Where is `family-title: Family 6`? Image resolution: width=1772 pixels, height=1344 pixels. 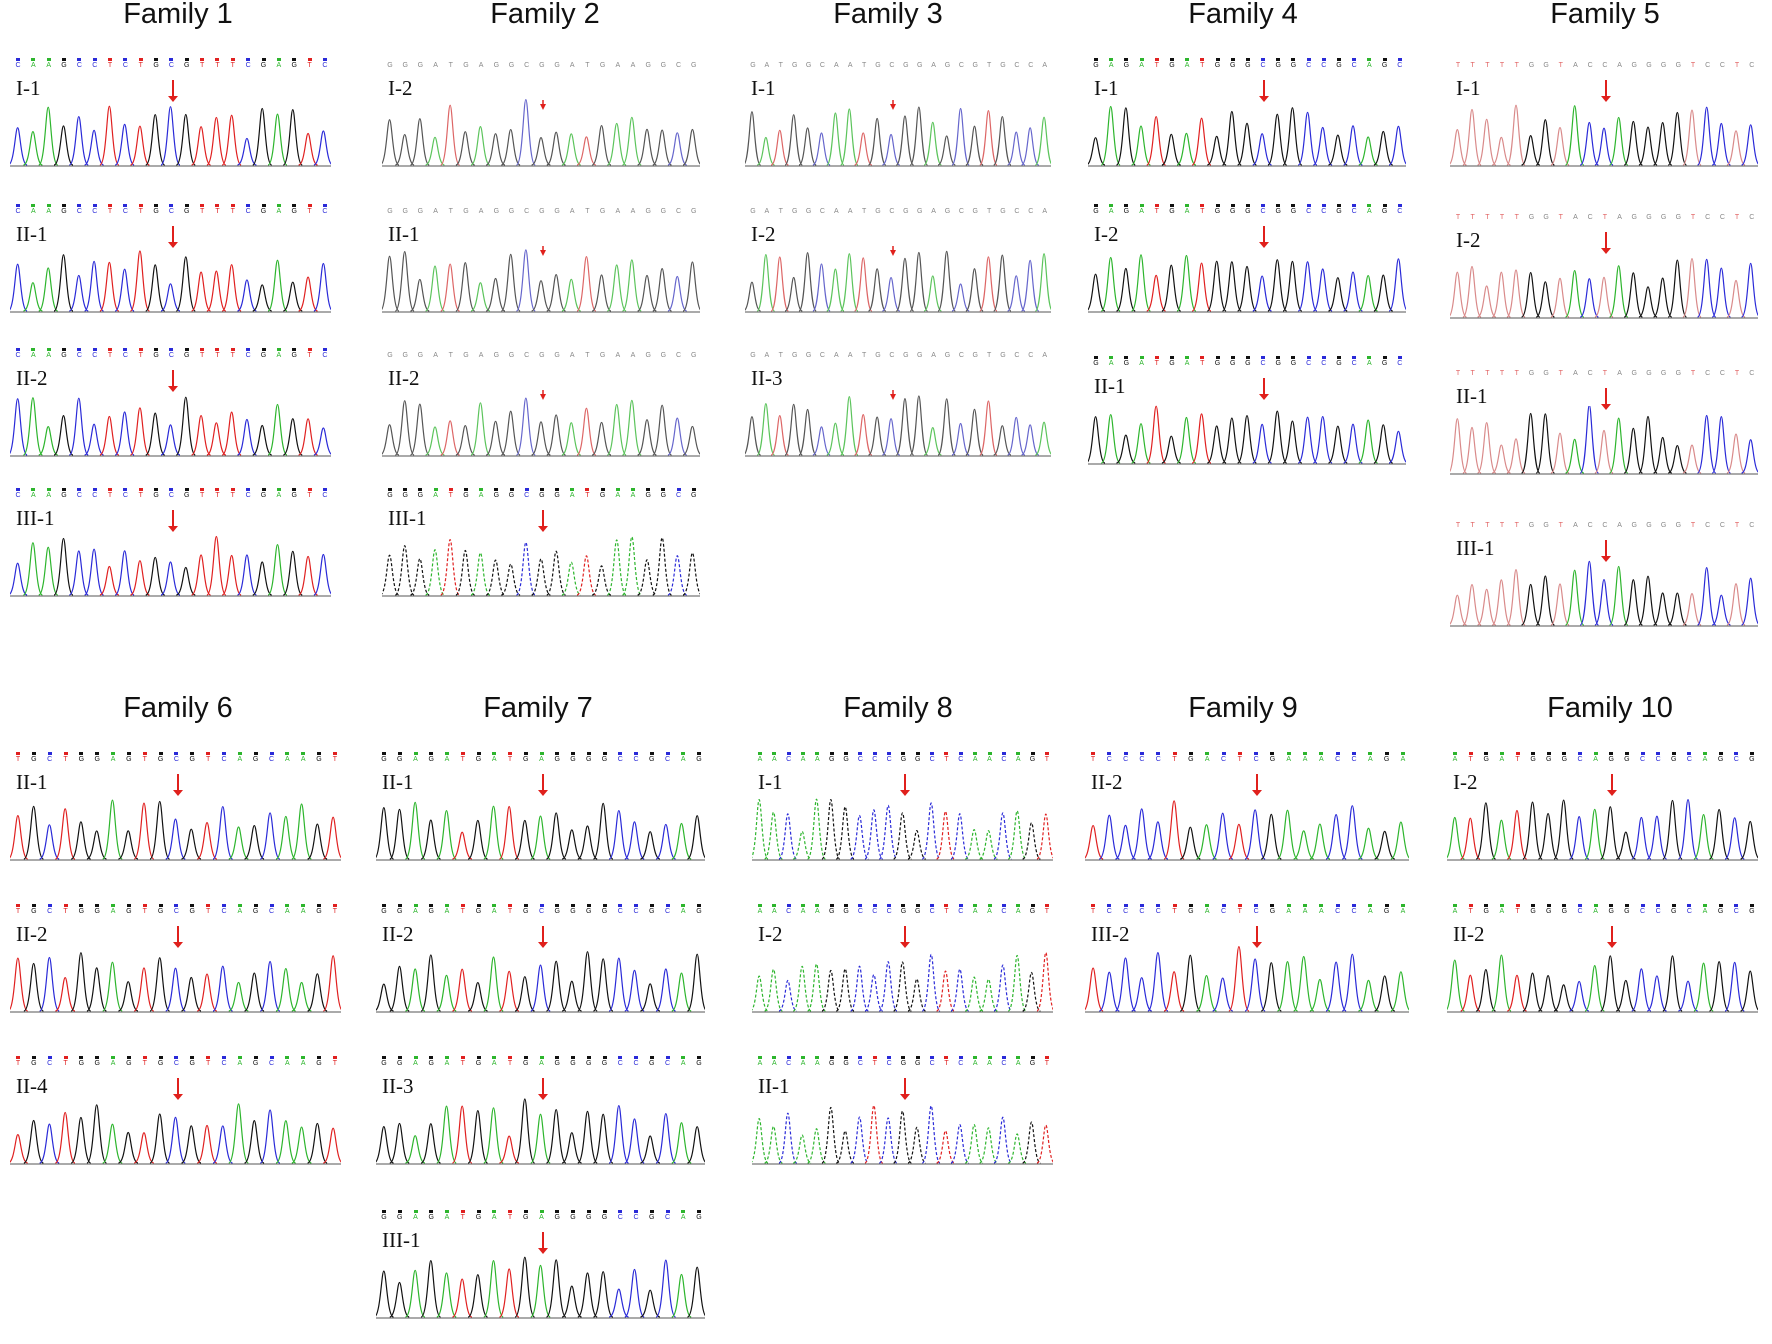 family-title: Family 6 is located at coordinates (178, 708).